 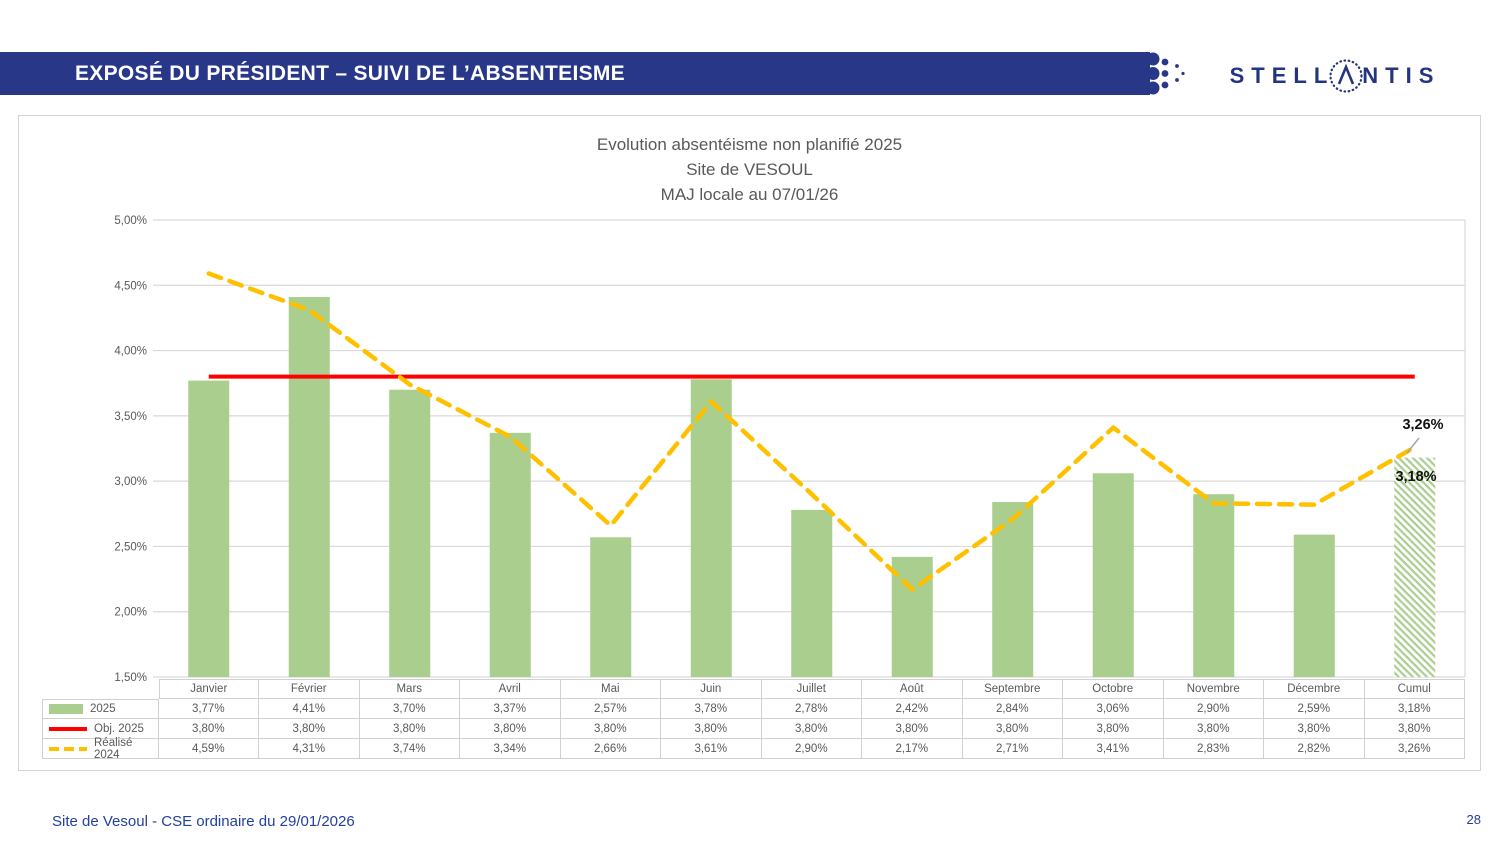 I want to click on y-axis-label: 3,00%, so click(x=130, y=482).